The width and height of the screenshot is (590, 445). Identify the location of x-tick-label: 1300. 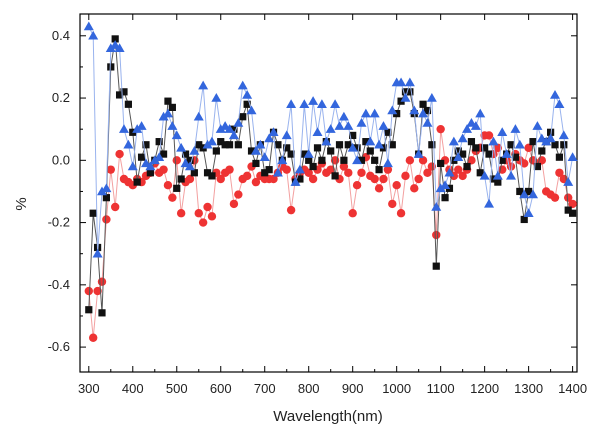
(528, 388).